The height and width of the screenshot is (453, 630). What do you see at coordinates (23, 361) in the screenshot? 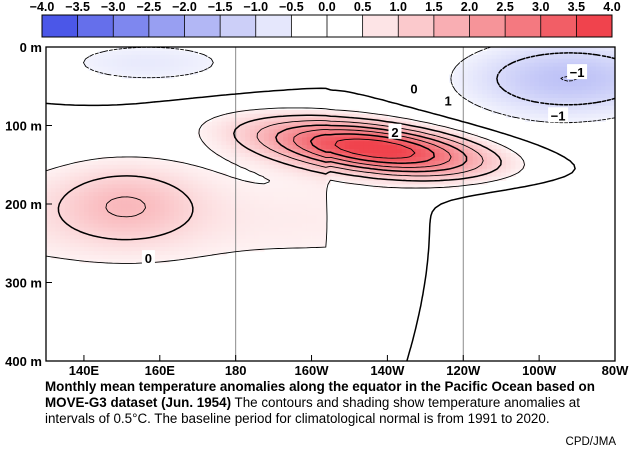
I see `y-tick-label: 400 m` at bounding box center [23, 361].